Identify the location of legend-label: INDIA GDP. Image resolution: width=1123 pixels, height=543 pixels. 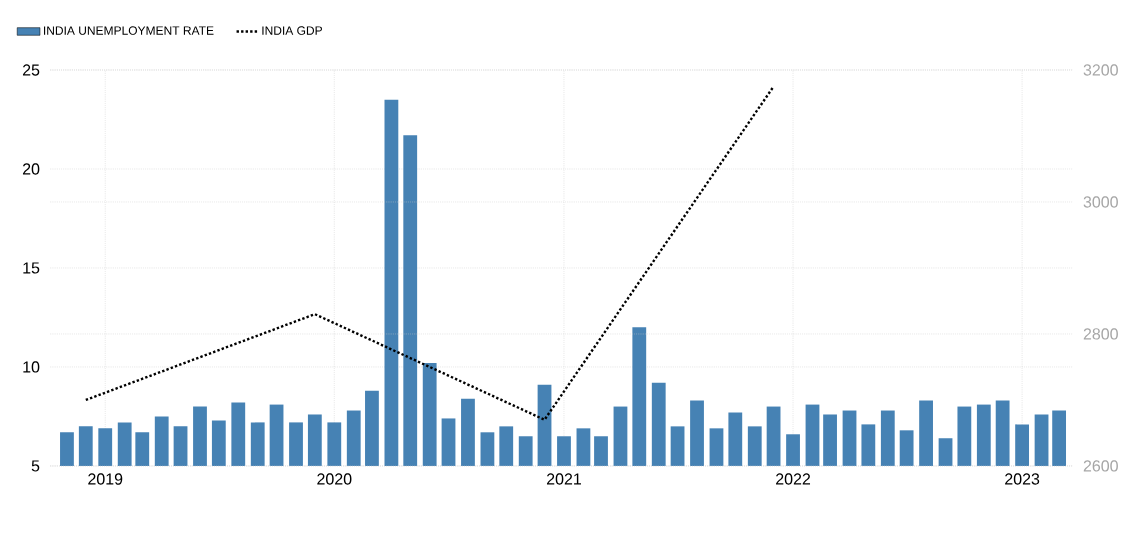
(292, 30).